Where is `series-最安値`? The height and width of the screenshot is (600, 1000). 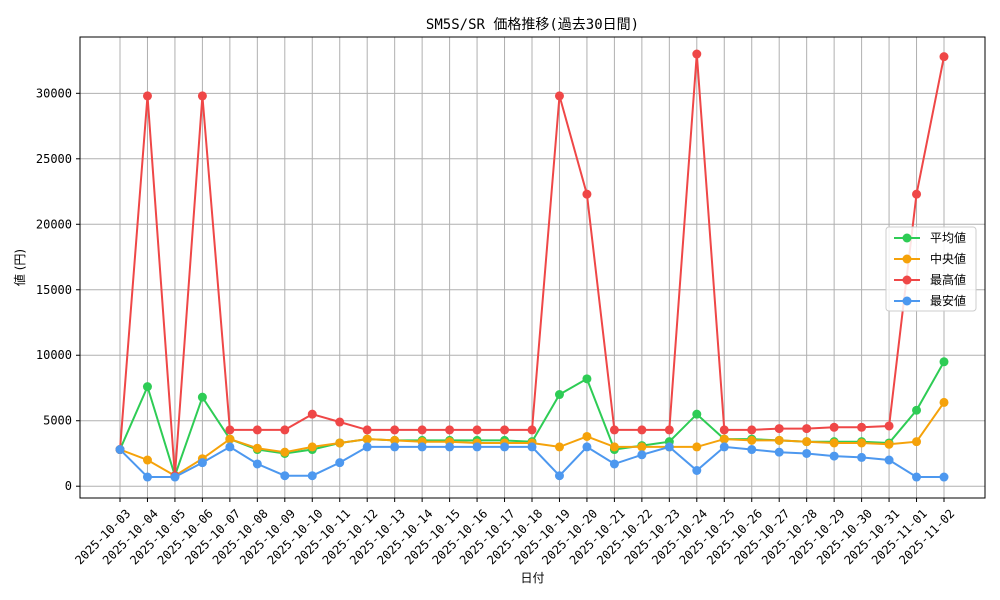
series-最安値 is located at coordinates (532, 462).